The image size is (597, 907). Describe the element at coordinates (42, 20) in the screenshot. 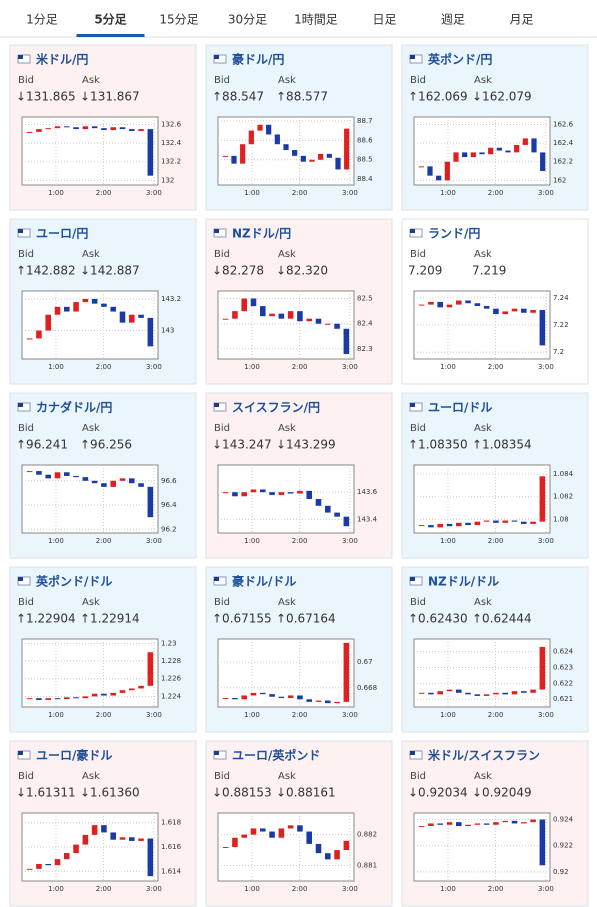

I see `tab: 1分足` at that location.